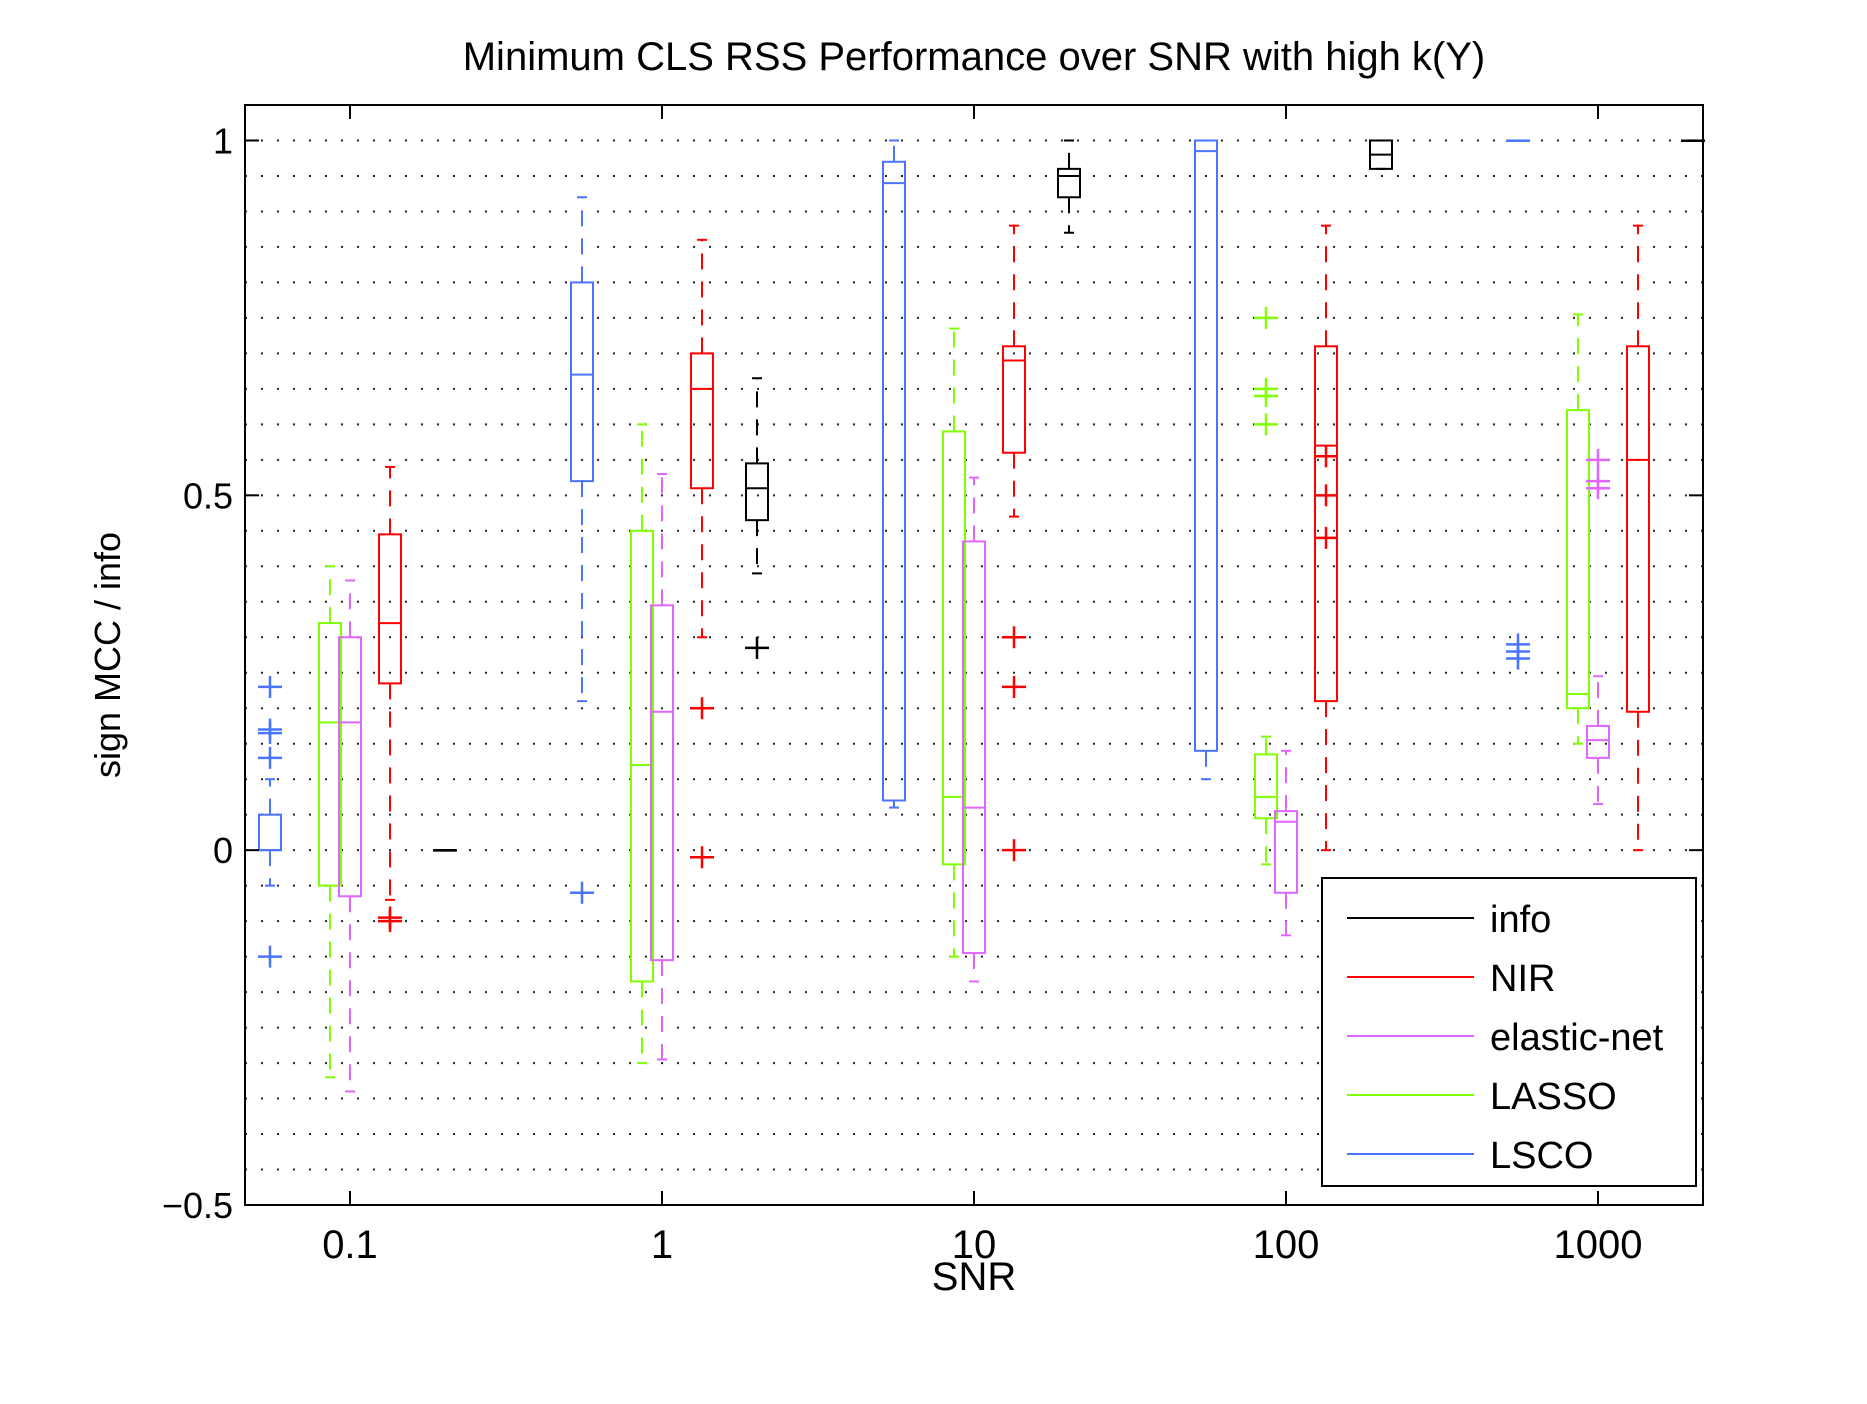  What do you see at coordinates (974, 1277) in the screenshot?
I see `x-axis-label: SNR` at bounding box center [974, 1277].